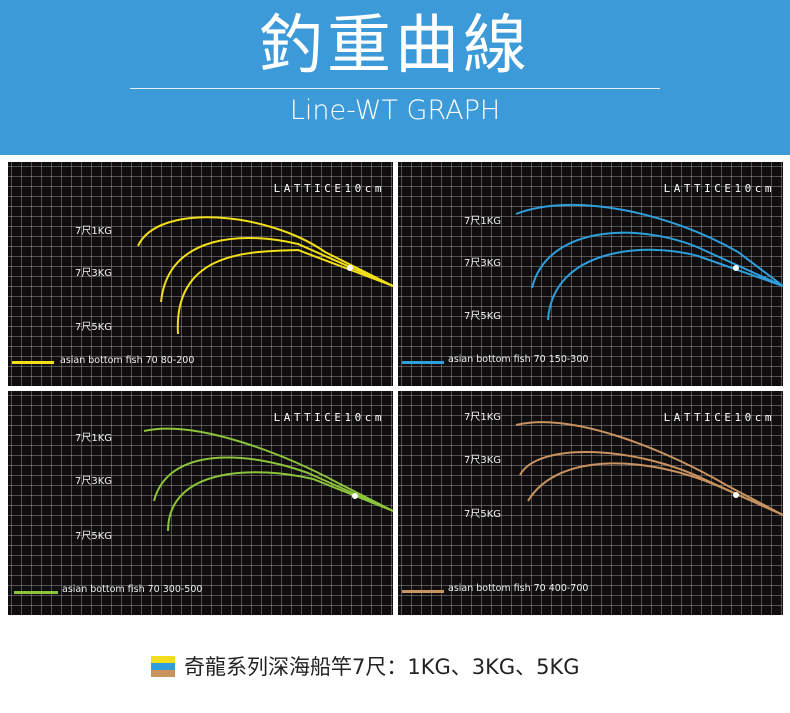 Image resolution: width=790 pixels, height=713 pixels. I want to click on legend-label: asian bottom fish 70 400-700, so click(518, 588).